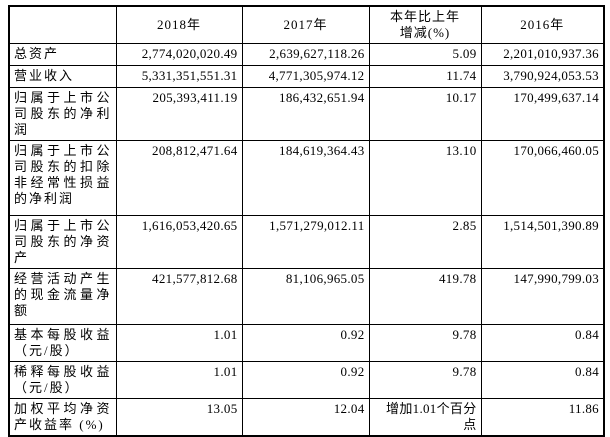 The width and height of the screenshot is (610, 437). I want to click on row-label: 加权平均净资产收益率 (%), so click(62, 417).